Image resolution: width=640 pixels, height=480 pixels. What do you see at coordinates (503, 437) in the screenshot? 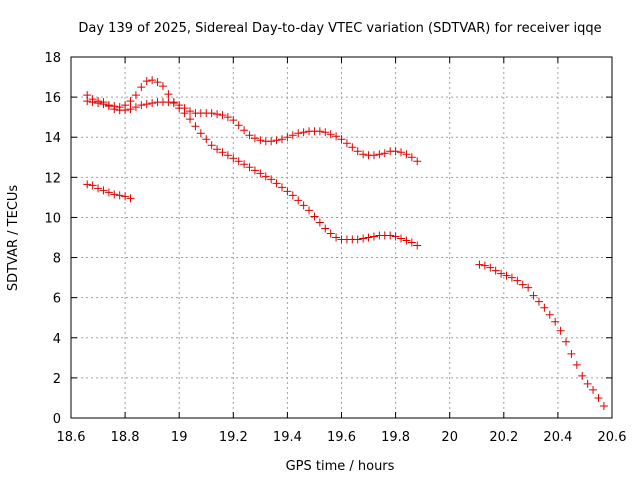
I see `x-tick-label: 20.2` at bounding box center [503, 437].